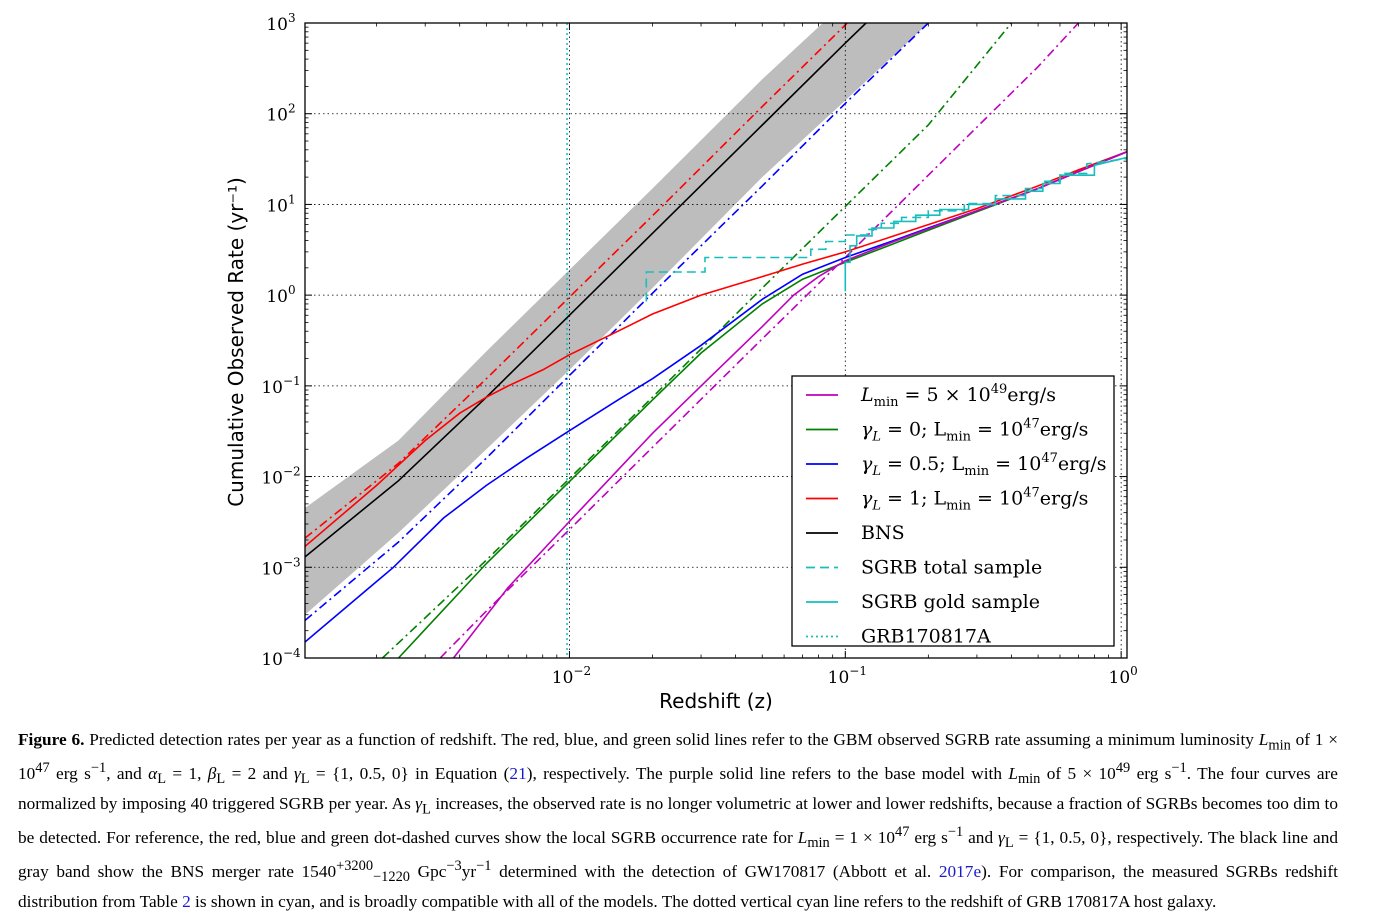 Image resolution: width=1390 pixels, height=913 pixels. What do you see at coordinates (280, 567) in the screenshot?
I see `y-tick-label: 10⁻³` at bounding box center [280, 567].